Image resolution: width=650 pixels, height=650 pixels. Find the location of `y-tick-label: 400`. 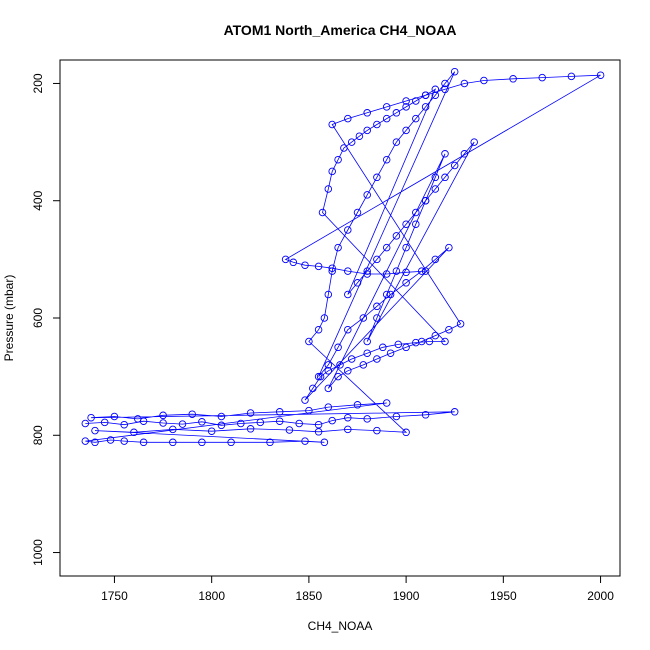

y-tick-label: 400 is located at coordinates (38, 200).